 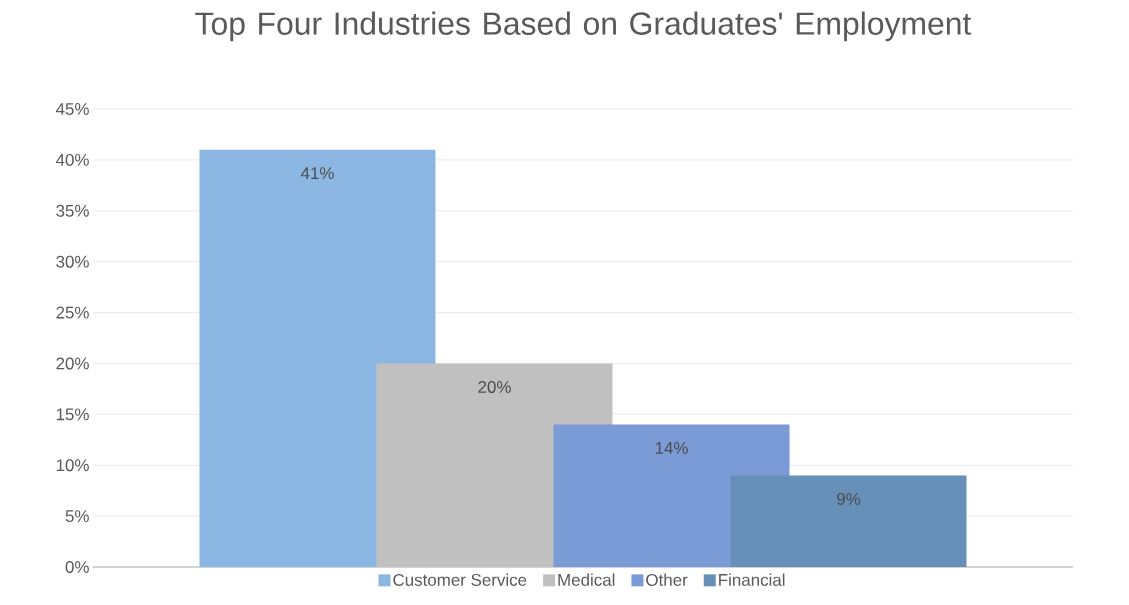 What do you see at coordinates (586, 579) in the screenshot?
I see `legend-label: Medical` at bounding box center [586, 579].